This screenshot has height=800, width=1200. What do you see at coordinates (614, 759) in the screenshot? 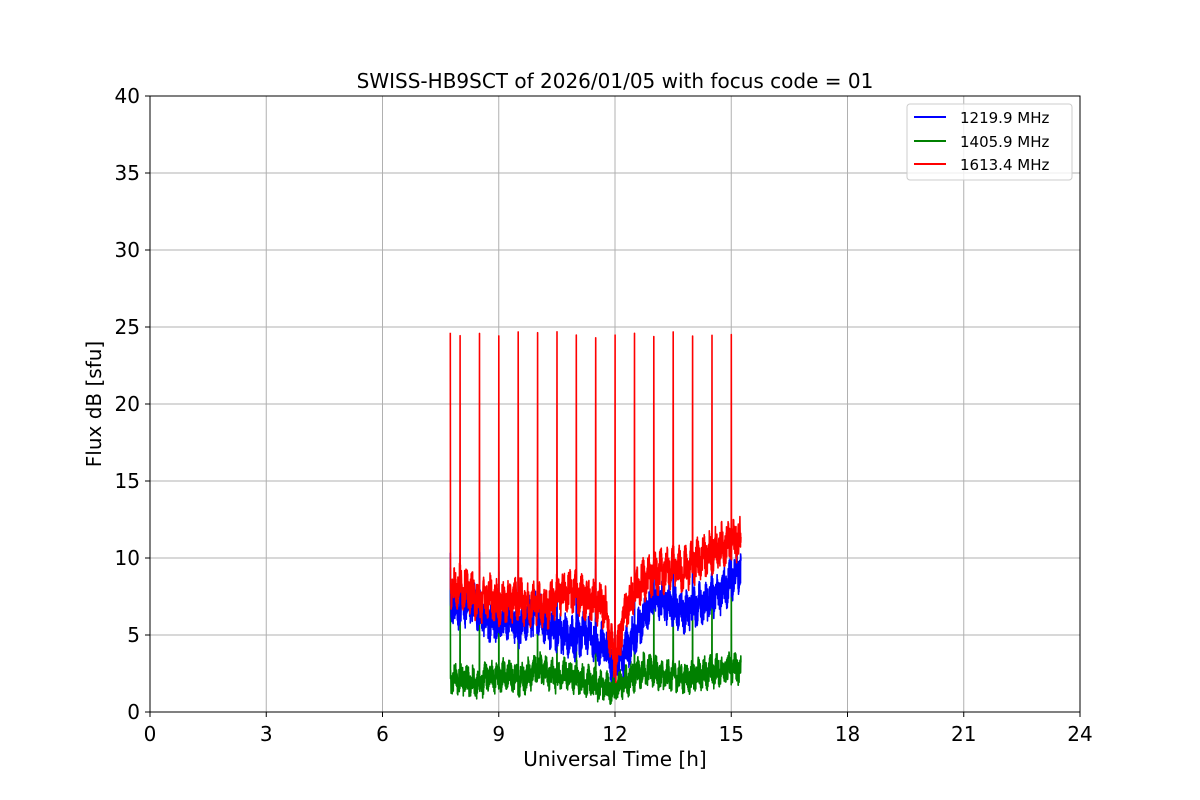
I see `x-axis-label: Universal Time [h]` at bounding box center [614, 759].